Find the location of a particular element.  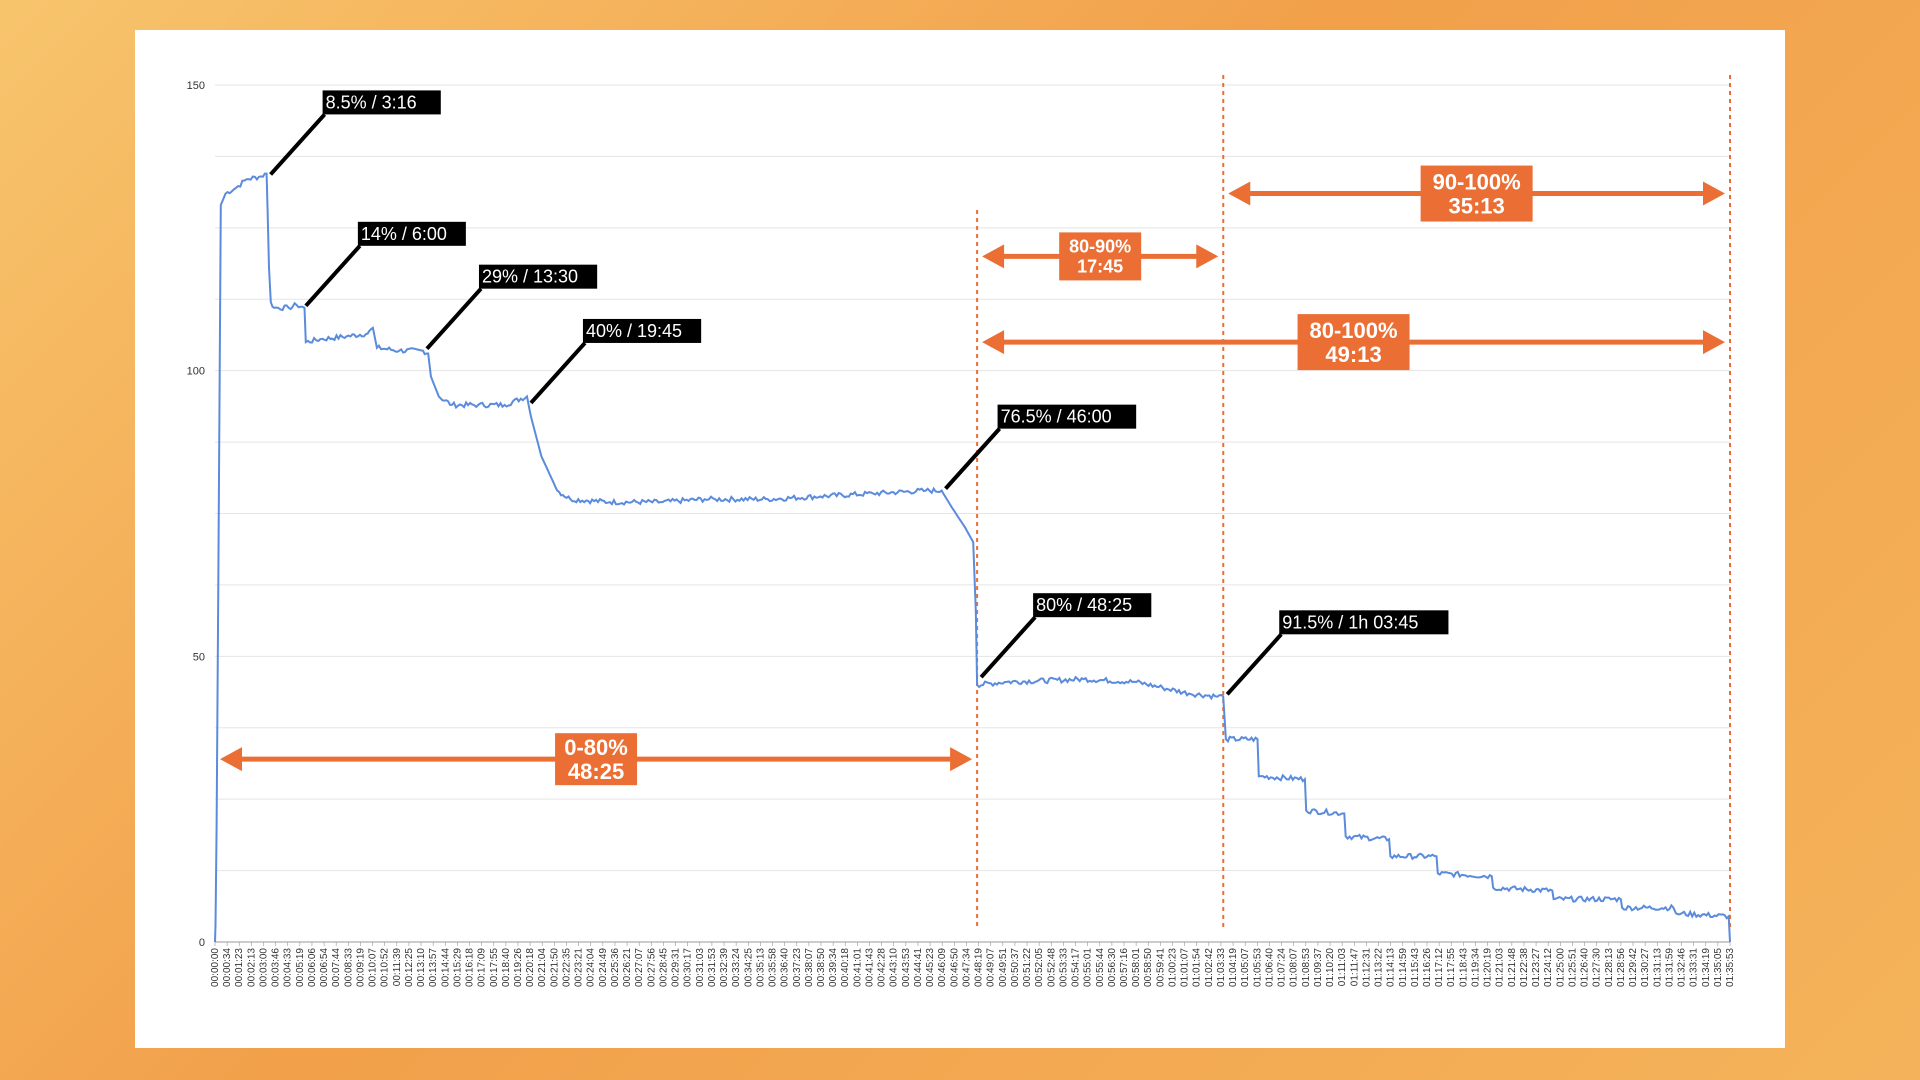

x-tick-label: 01:14:59 is located at coordinates (1403, 967).